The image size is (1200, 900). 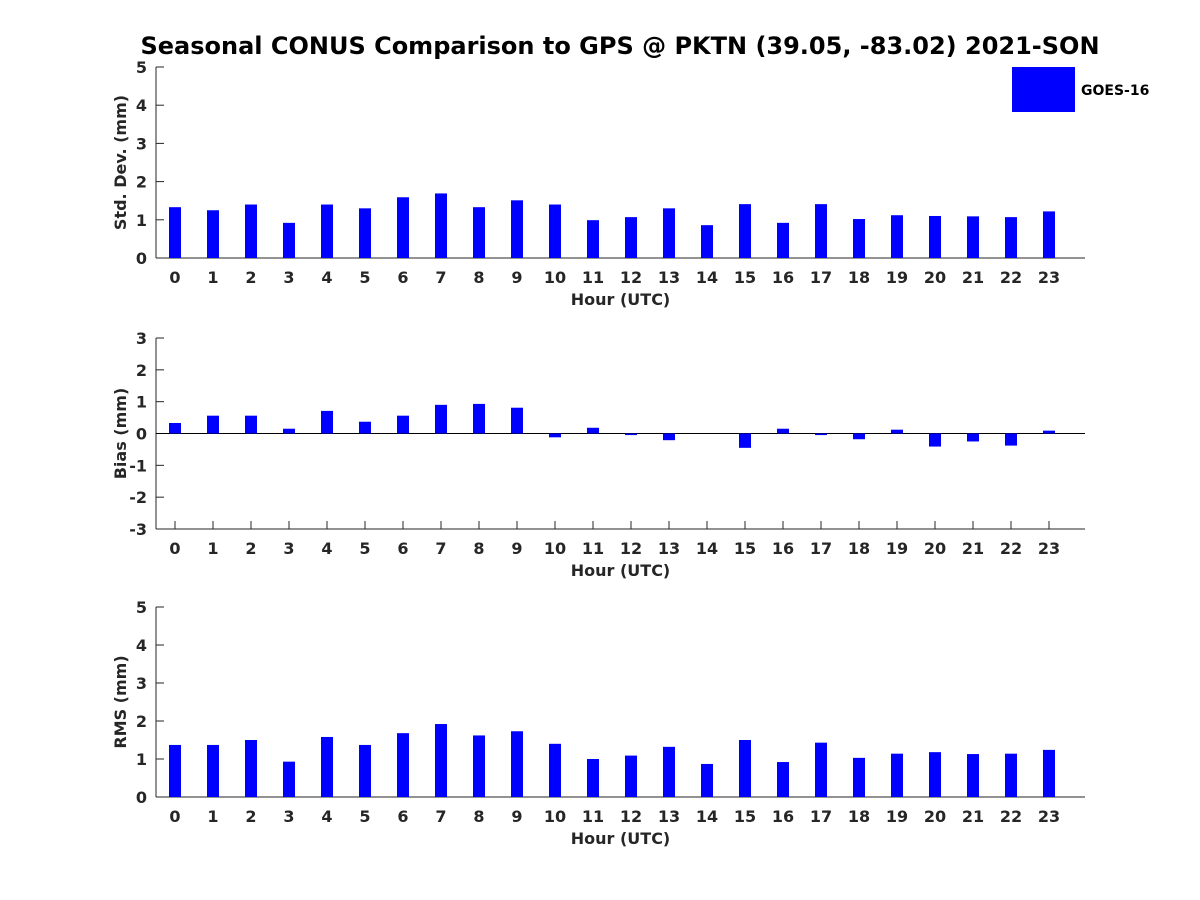 I want to click on x-tick-label: 6, so click(x=402, y=816).